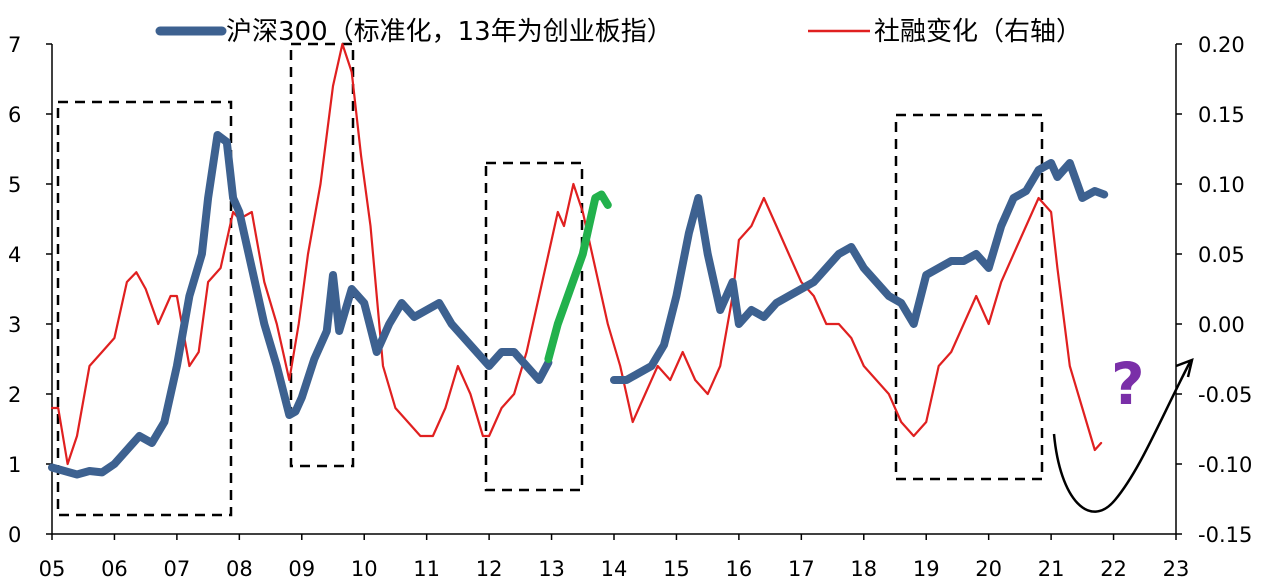 The width and height of the screenshot is (1269, 584). I want to click on right-tick-label: 0.20, so click(1221, 45).